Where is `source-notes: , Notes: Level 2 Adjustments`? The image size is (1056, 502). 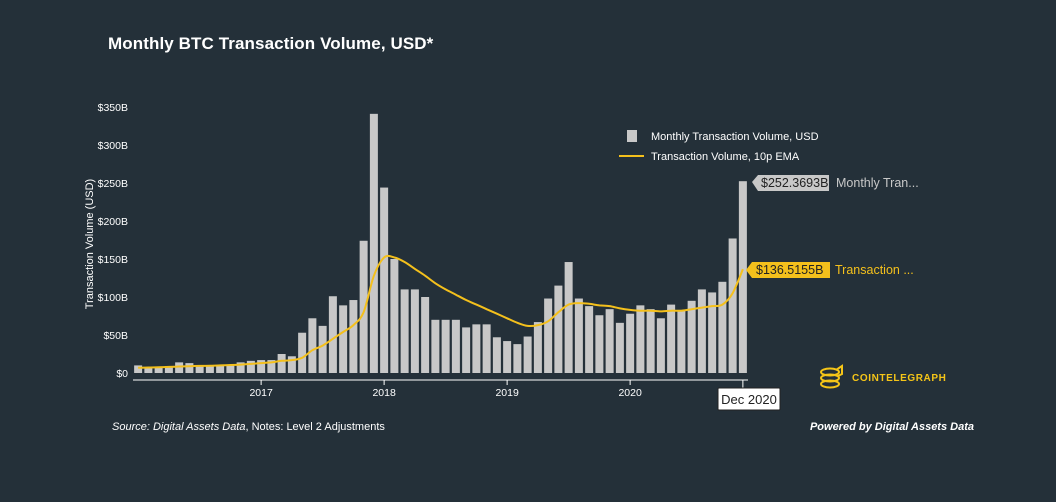 source-notes: , Notes: Level 2 Adjustments is located at coordinates (315, 427).